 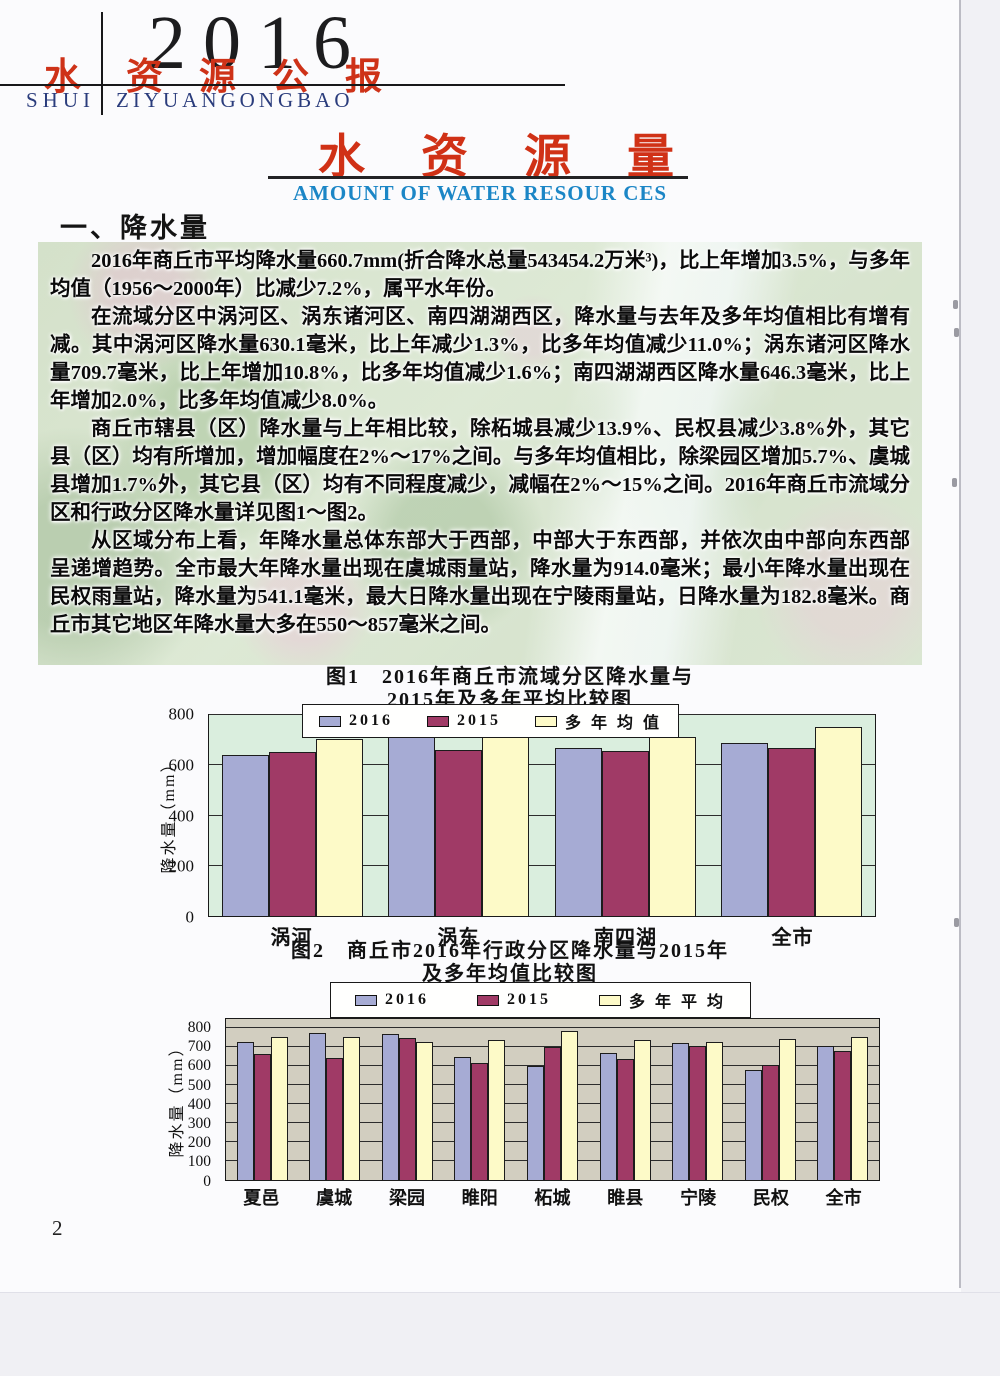 I want to click on y-tick-label: 200, so click(x=199, y=1142).